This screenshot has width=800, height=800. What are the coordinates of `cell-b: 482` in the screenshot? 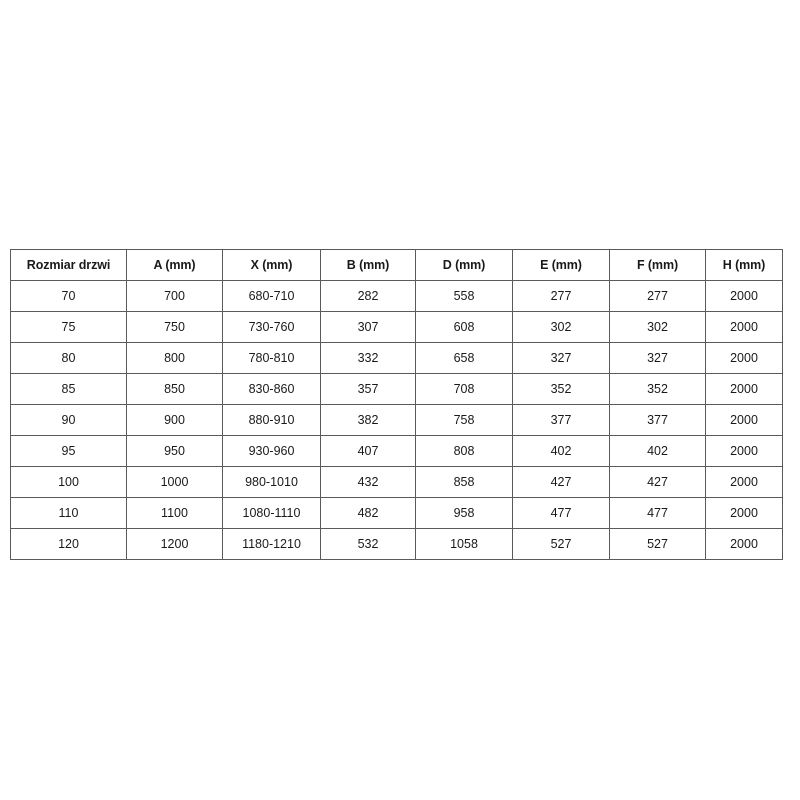 It's located at (368, 513).